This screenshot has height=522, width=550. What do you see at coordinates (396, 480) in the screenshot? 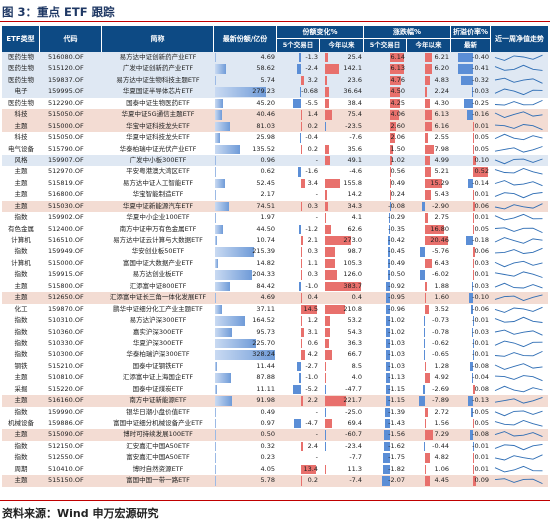
I see `return-5d-value: -2.07` at bounding box center [396, 480].